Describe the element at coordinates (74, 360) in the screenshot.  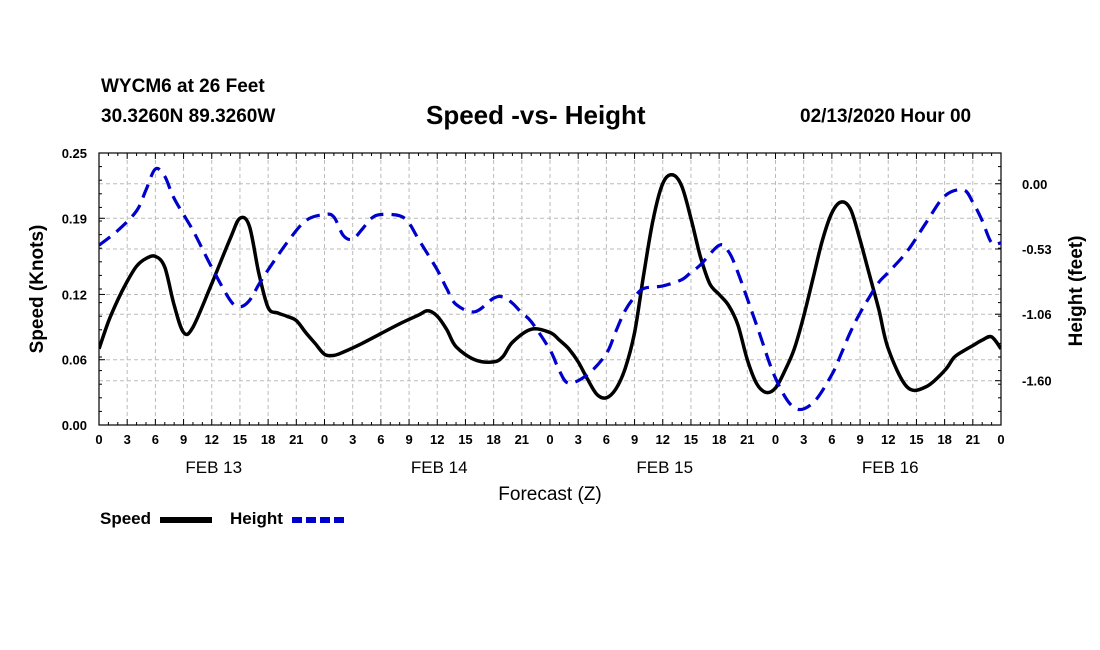
I see `y-tick-label: 0.06` at that location.